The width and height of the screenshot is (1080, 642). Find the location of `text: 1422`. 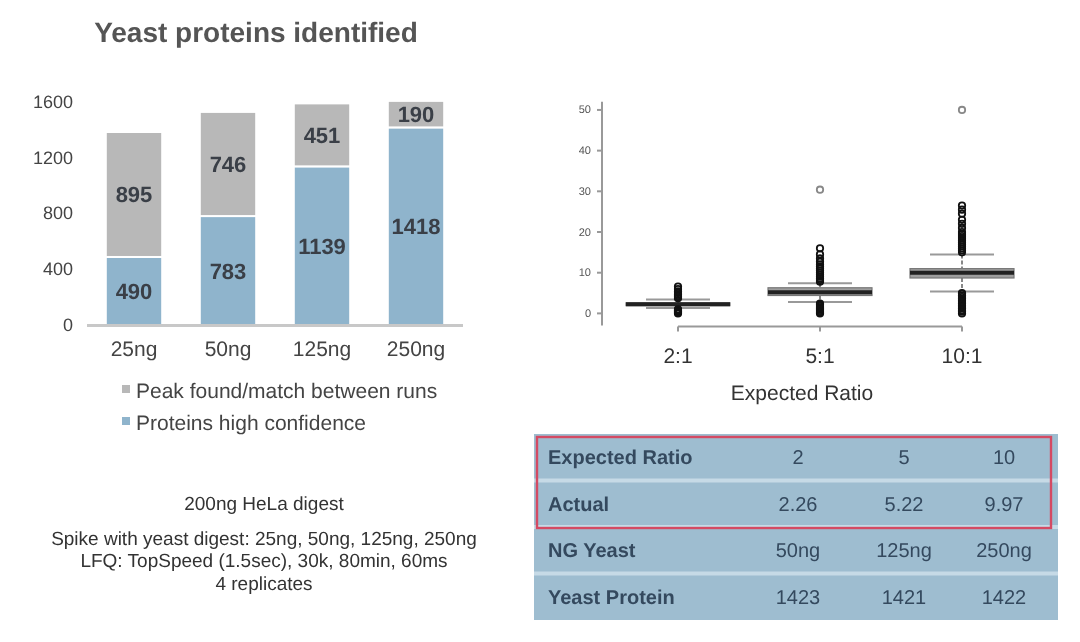

text: 1422 is located at coordinates (1004, 598).